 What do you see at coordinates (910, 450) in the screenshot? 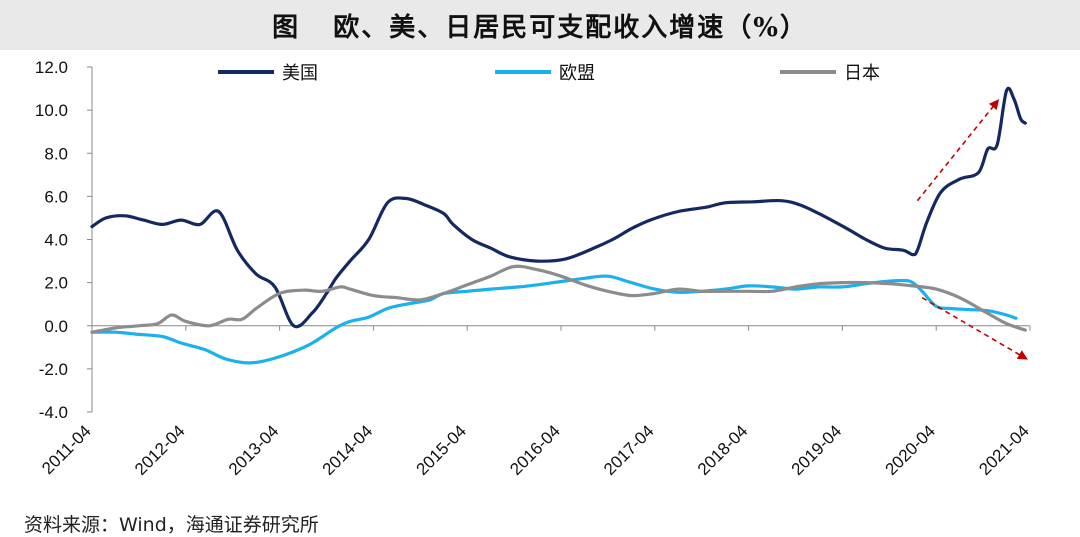
I see `x-tick-label: 2020-04` at bounding box center [910, 450].